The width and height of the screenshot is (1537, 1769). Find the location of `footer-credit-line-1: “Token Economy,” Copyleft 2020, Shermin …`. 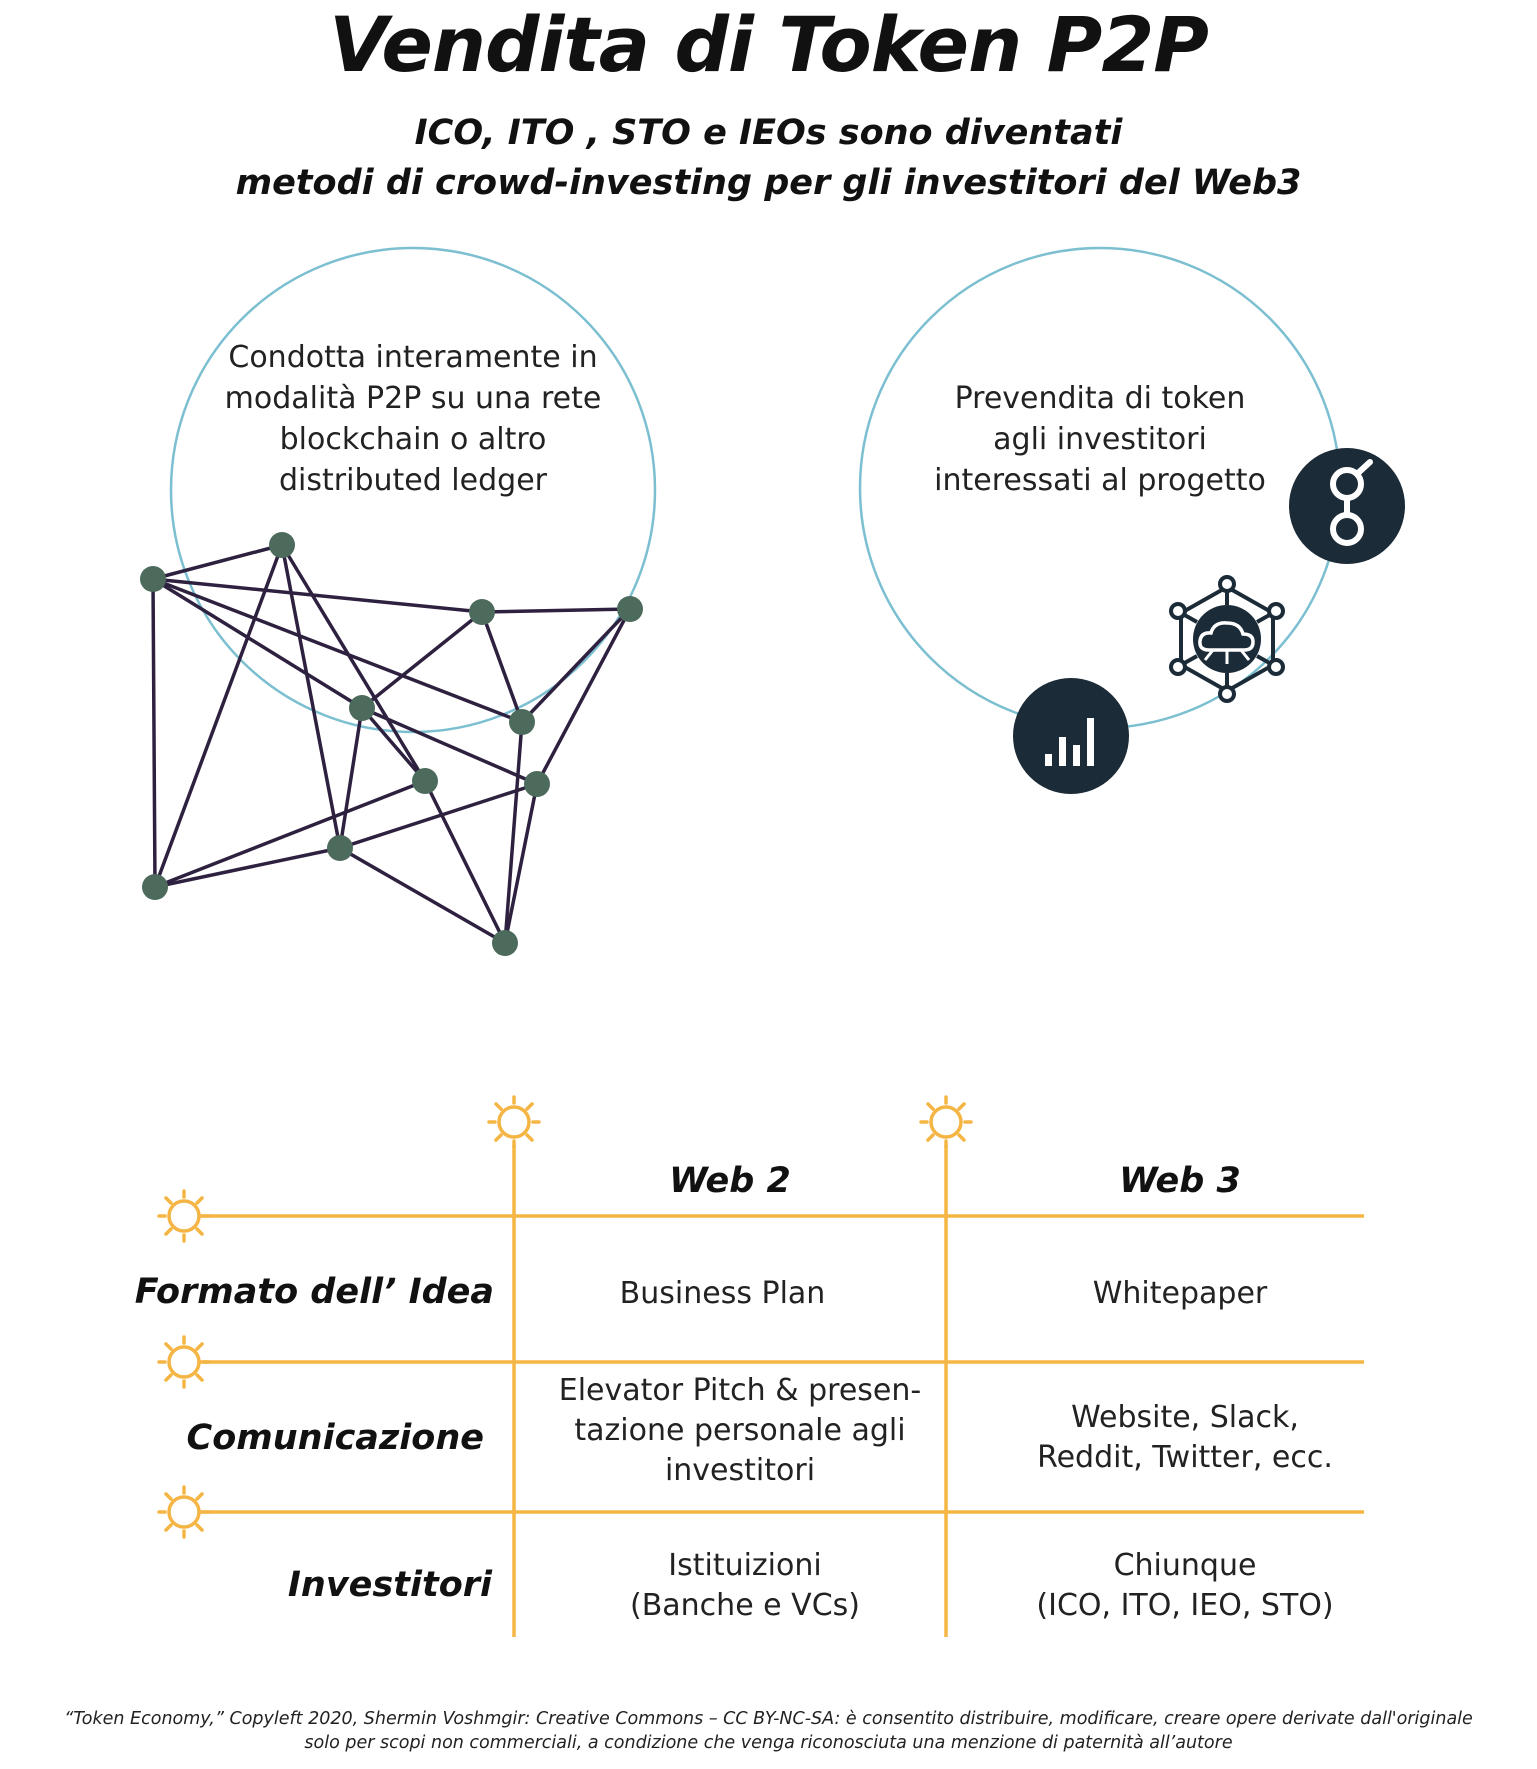

footer-credit-line-1: “Token Economy,” Copyleft 2020, Shermin … is located at coordinates (768, 1719).